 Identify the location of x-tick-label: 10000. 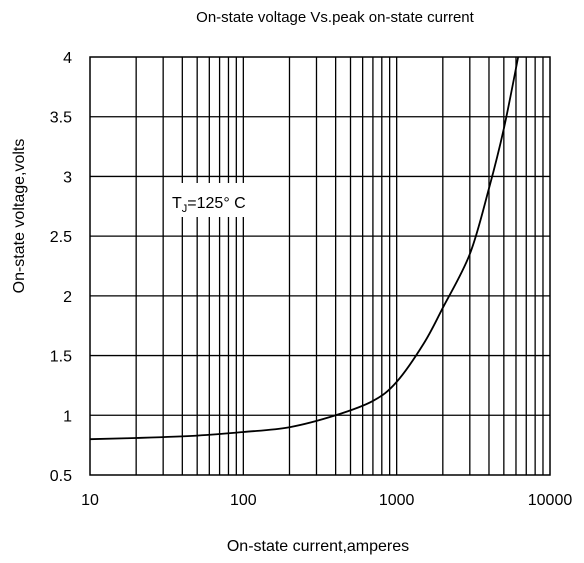
(550, 500).